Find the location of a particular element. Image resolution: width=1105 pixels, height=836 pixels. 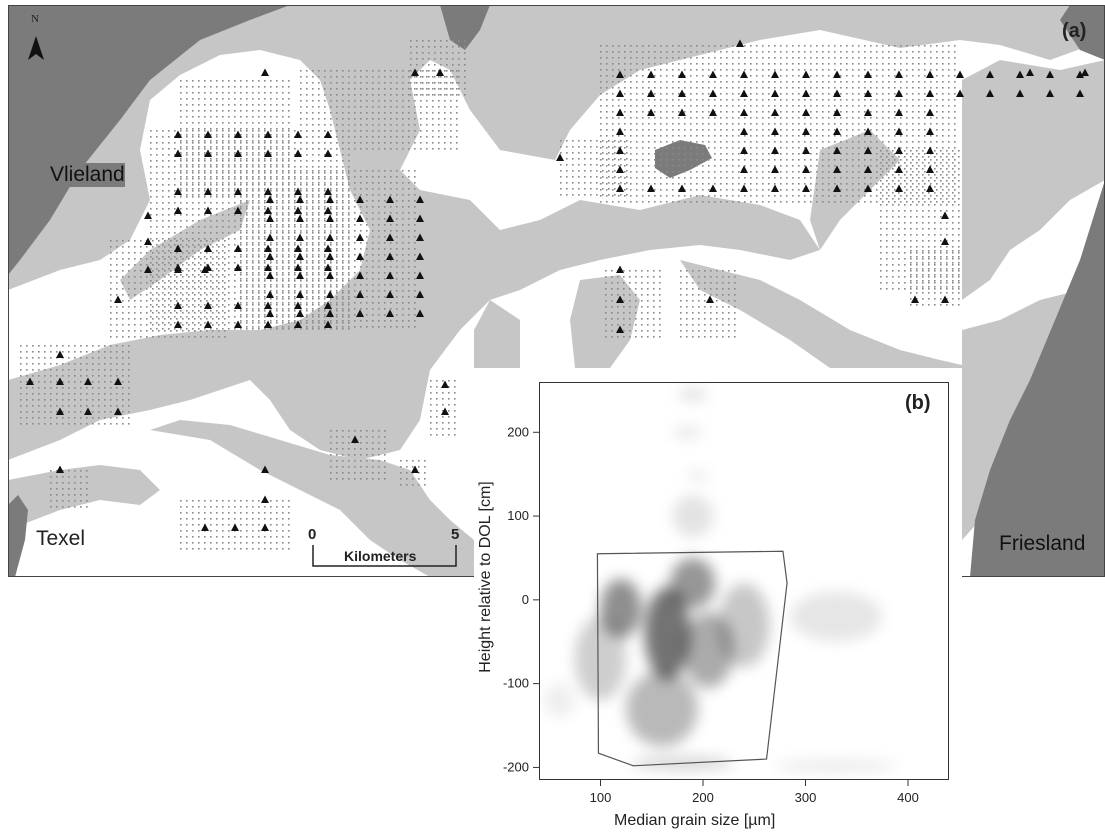

sample-dot-grid is located at coordinates (69, 489).